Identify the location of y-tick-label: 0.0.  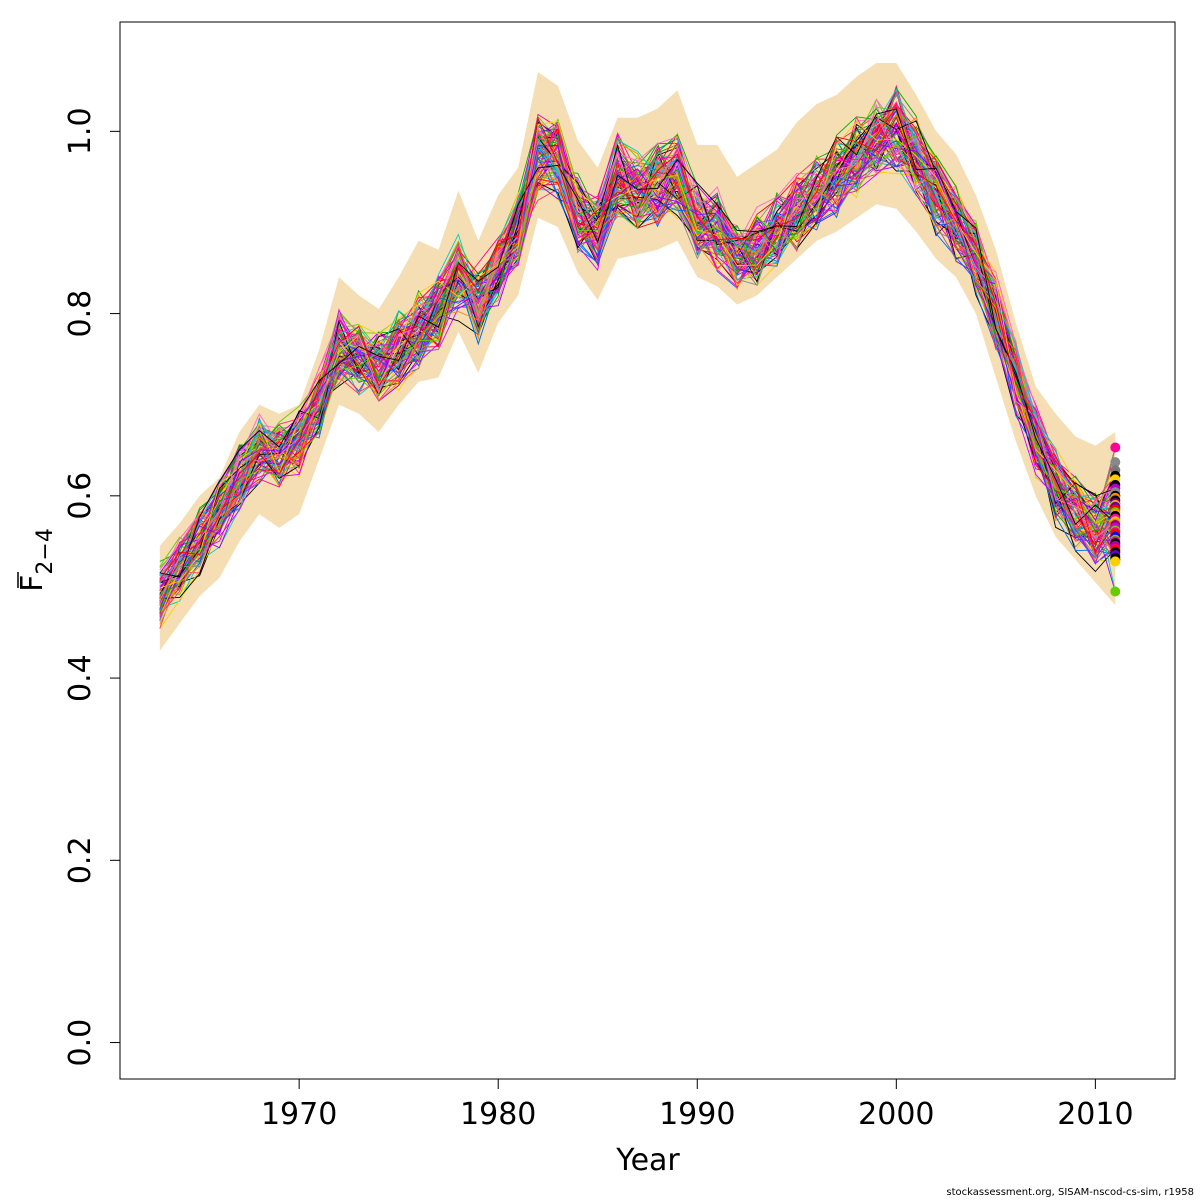
(80, 1043).